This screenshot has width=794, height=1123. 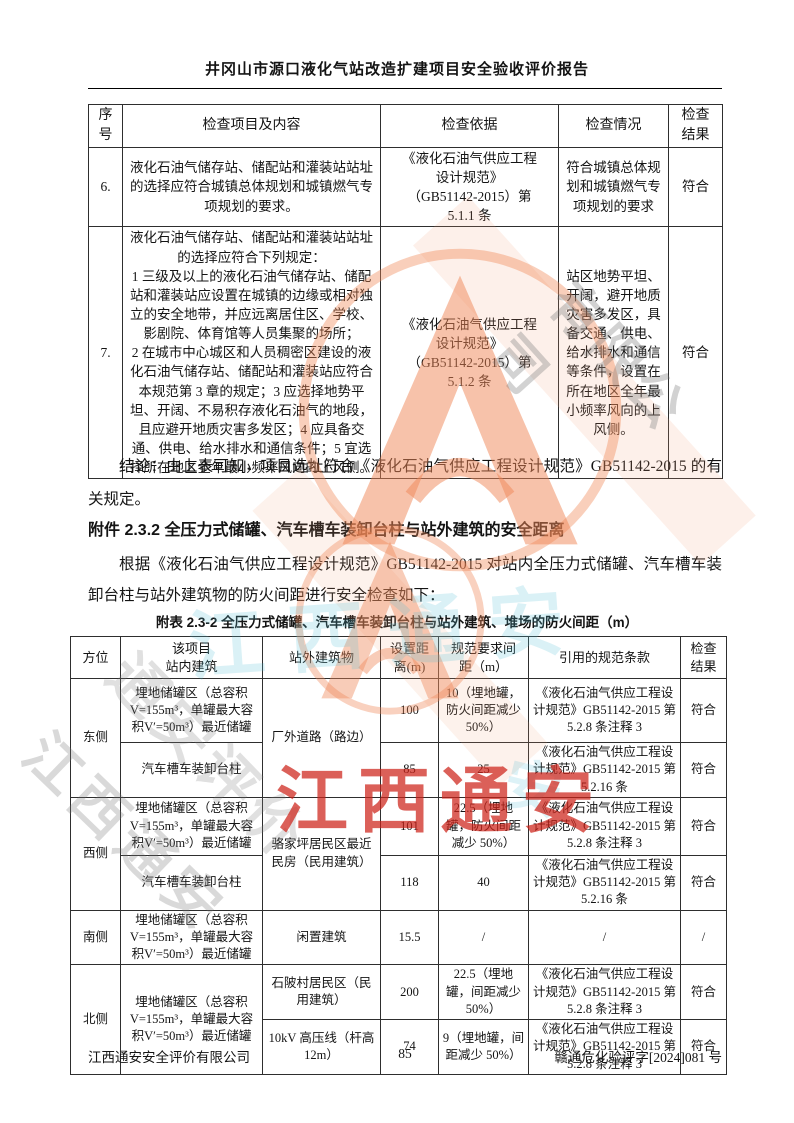 I want to click on cell-direction: 东侧, so click(x=95, y=738).